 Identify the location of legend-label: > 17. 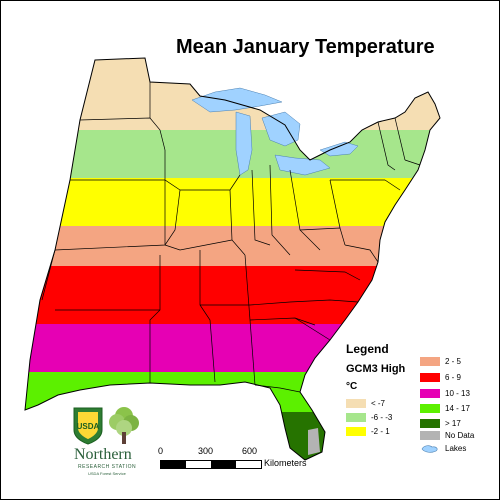
(453, 423).